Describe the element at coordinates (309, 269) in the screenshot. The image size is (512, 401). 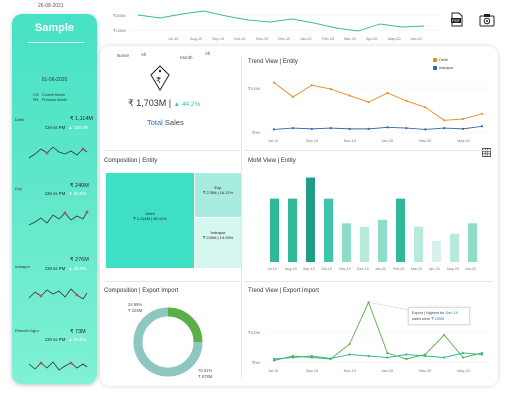
I see `x-tick: Sep-19` at that location.